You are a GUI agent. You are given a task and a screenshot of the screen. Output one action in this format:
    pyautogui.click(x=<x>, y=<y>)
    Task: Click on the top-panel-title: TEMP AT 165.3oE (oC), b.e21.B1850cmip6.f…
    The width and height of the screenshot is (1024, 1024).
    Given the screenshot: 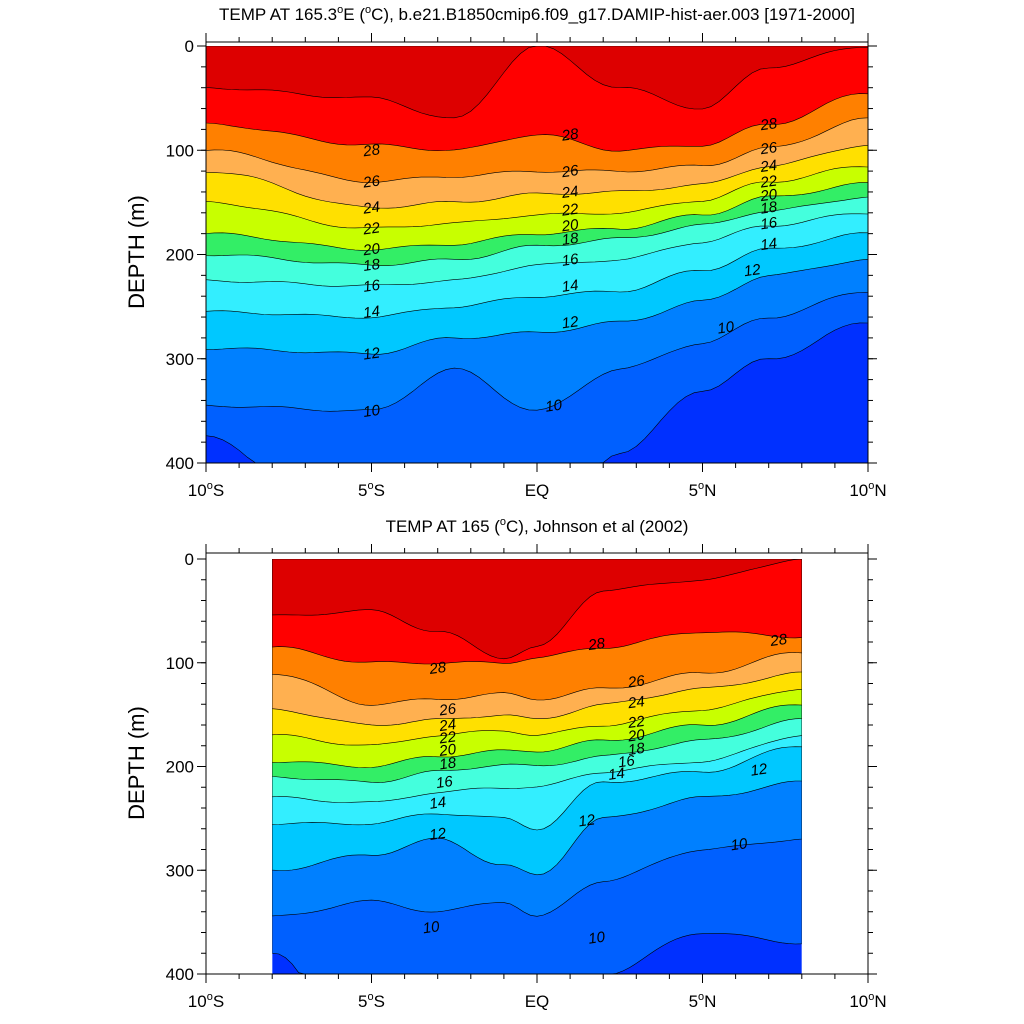 What is the action you would take?
    pyautogui.click(x=537, y=14)
    